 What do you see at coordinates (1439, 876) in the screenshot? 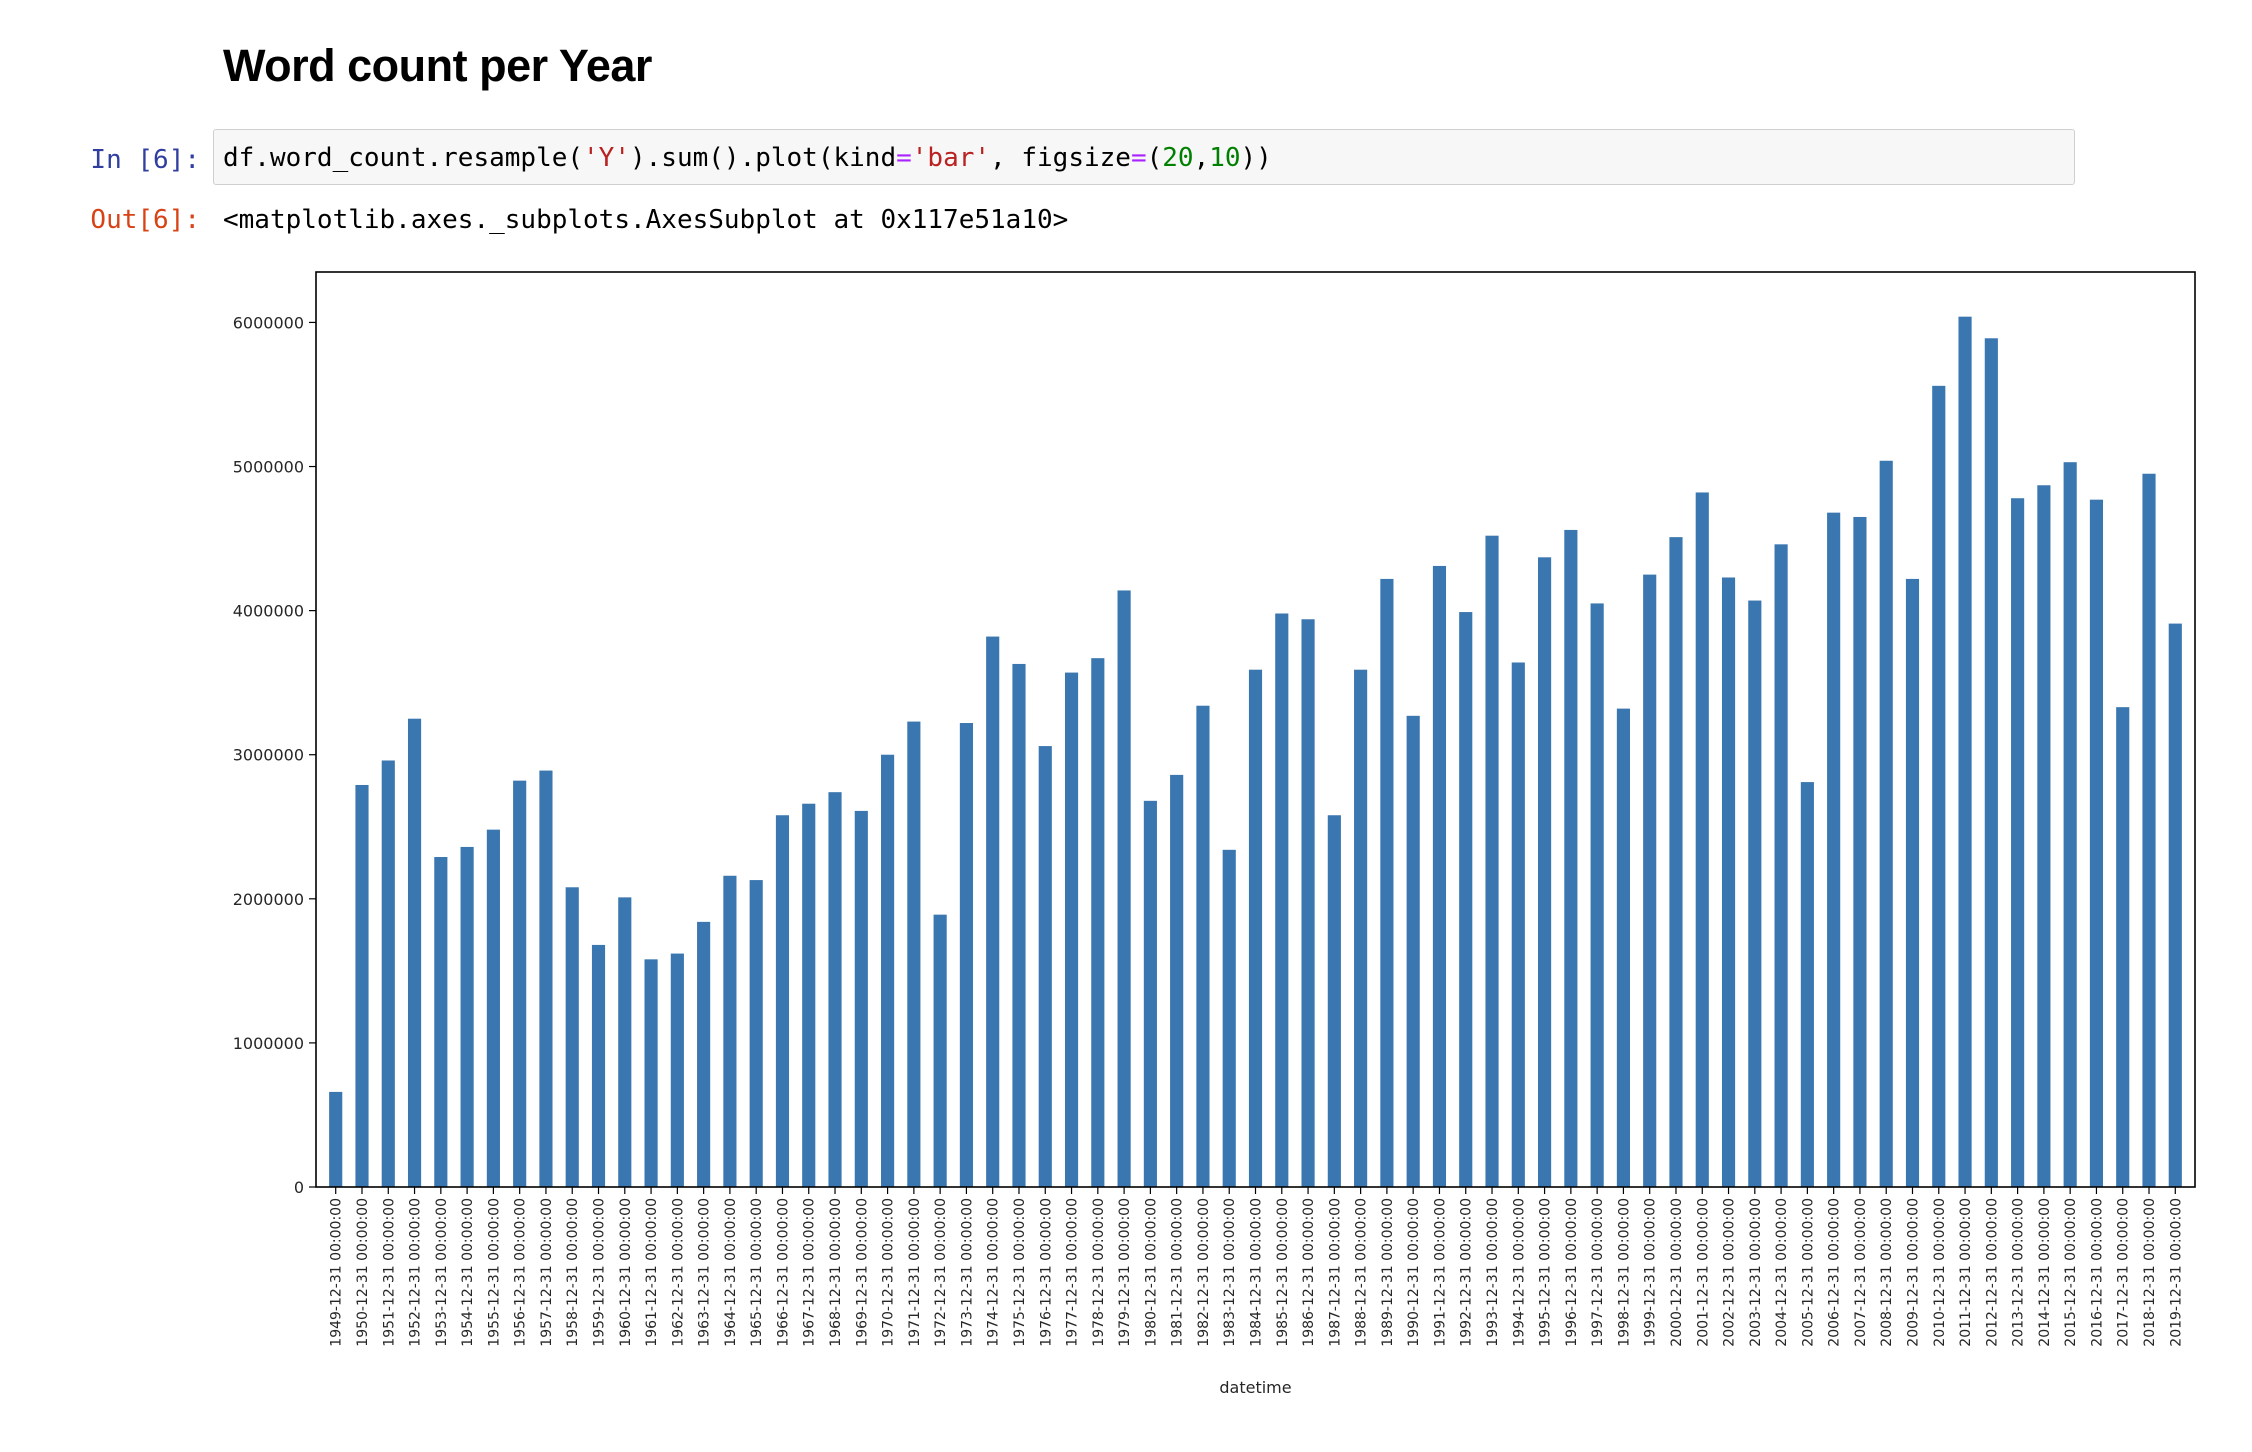
I see `bar-1991` at bounding box center [1439, 876].